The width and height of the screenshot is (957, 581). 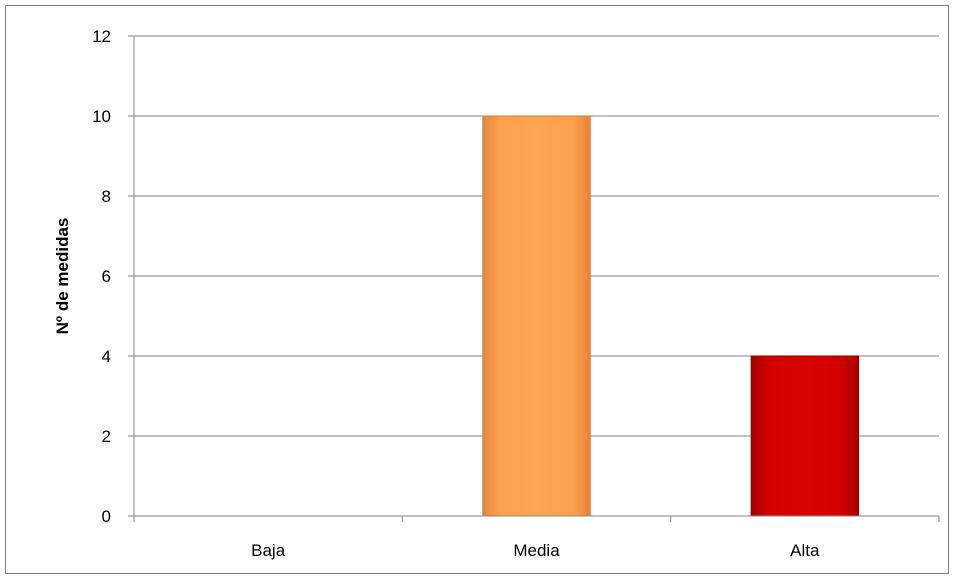 What do you see at coordinates (805, 436) in the screenshot?
I see `bar-alta` at bounding box center [805, 436].